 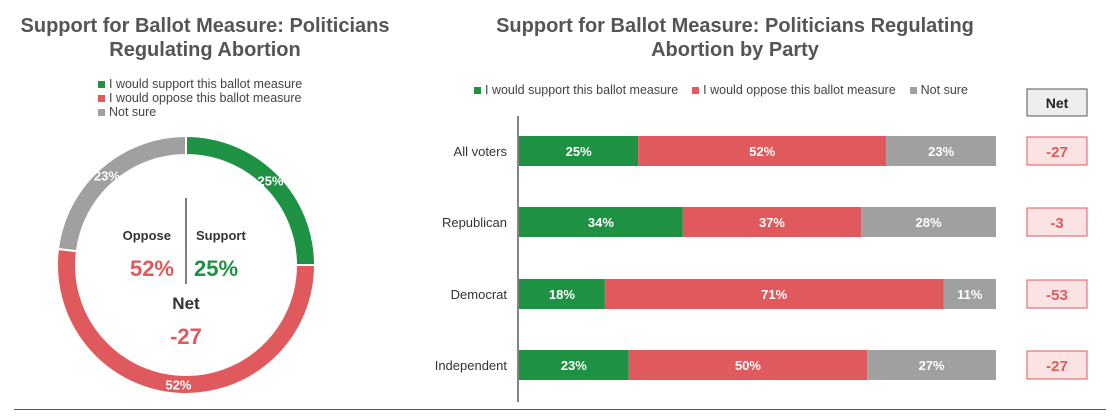 I want to click on net-column: -27 -3 -53 -27, so click(x=1057, y=258).